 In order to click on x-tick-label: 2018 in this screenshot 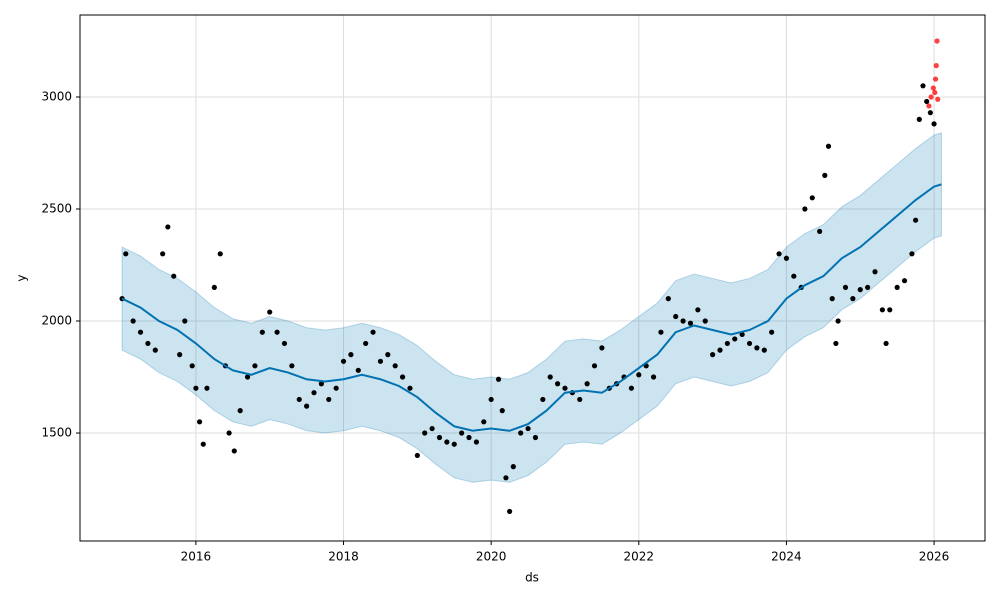, I will do `click(343, 557)`.